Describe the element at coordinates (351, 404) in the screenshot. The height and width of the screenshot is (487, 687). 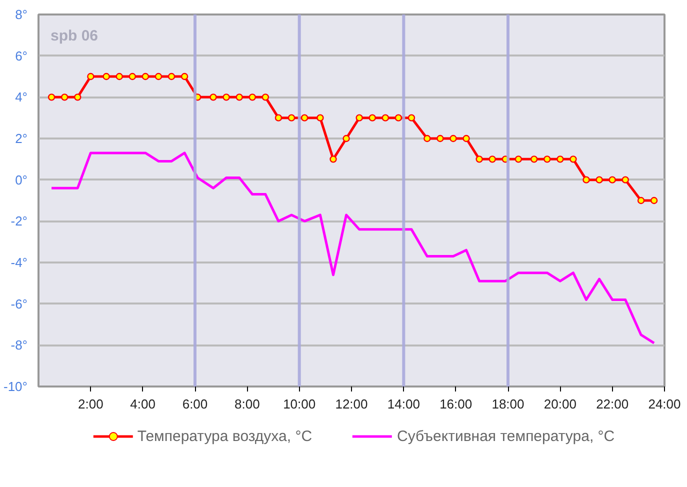
I see `x-tick-label: 12:00` at that location.